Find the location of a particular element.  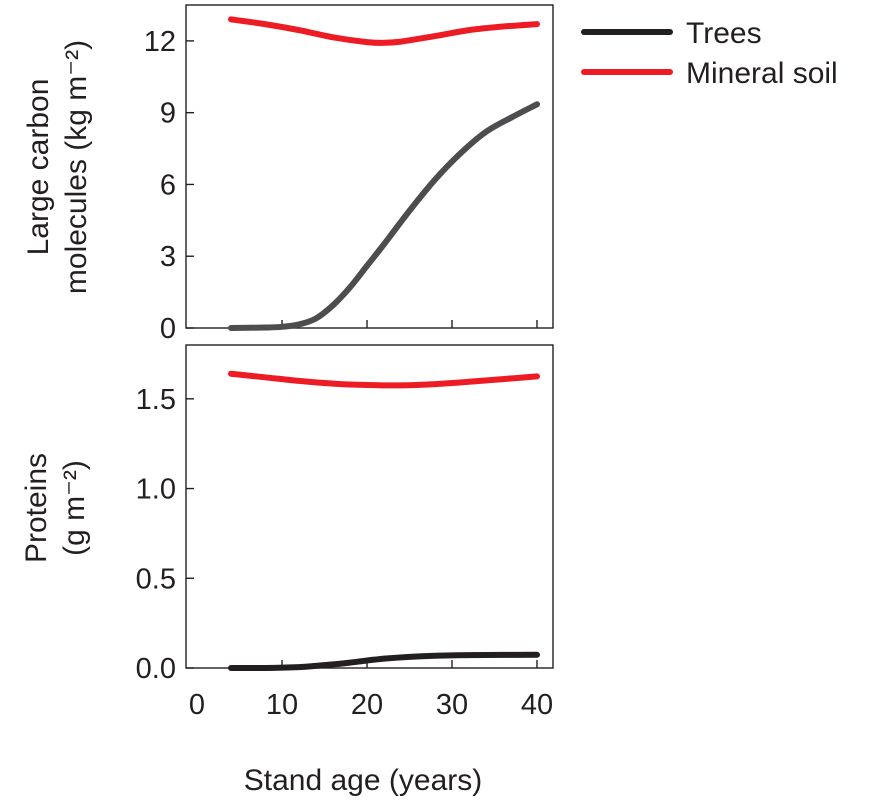

top-series-mineral-soil is located at coordinates (384, 31).